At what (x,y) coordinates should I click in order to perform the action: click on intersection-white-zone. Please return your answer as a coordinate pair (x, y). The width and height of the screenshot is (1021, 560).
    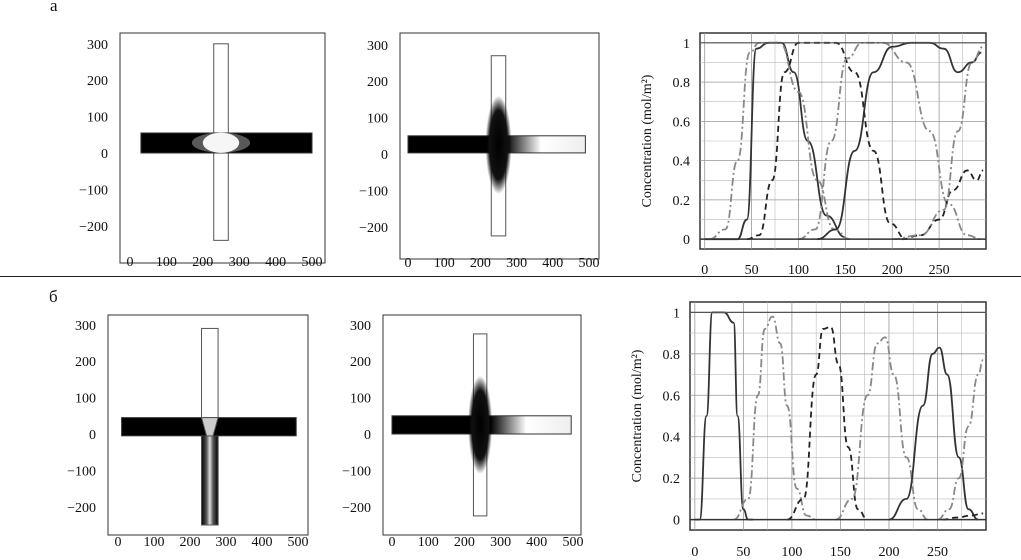
    Looking at the image, I should click on (221, 142).